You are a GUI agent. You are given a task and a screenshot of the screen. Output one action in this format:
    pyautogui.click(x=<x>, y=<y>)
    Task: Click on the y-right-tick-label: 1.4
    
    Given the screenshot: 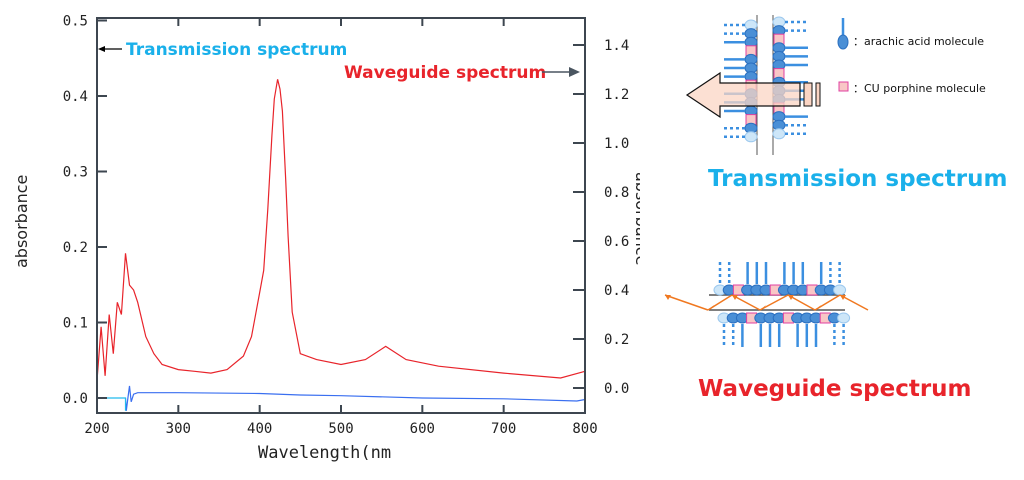 What is the action you would take?
    pyautogui.click(x=616, y=46)
    